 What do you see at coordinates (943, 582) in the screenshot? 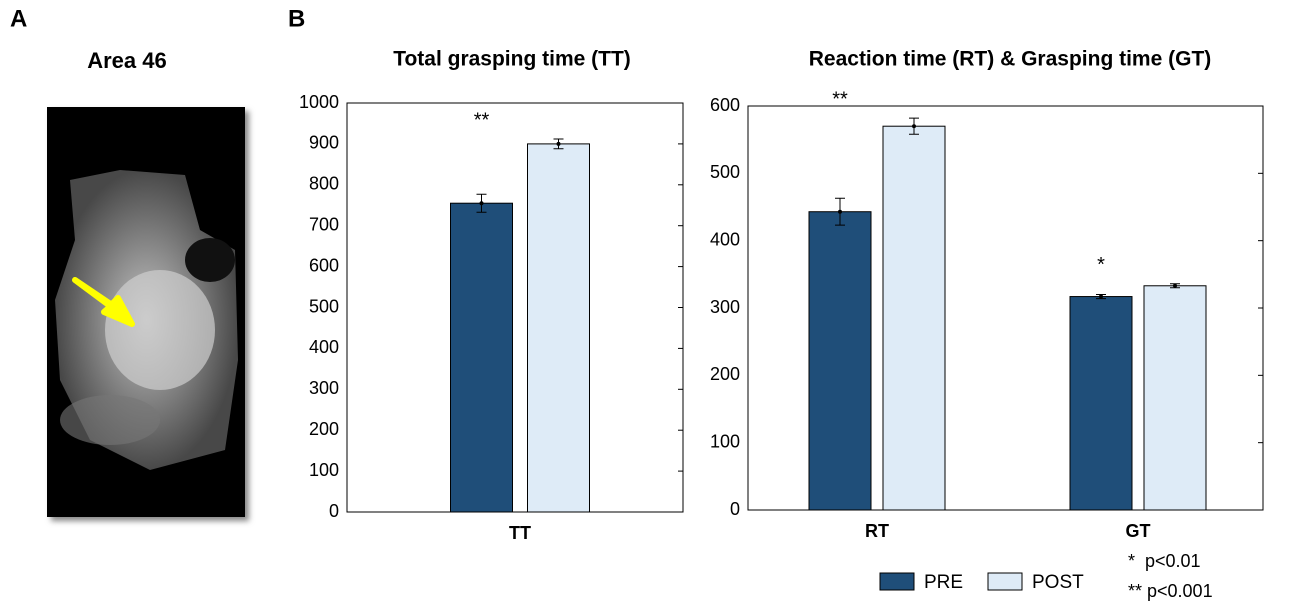
I see `legend-label: PRE` at bounding box center [943, 582].